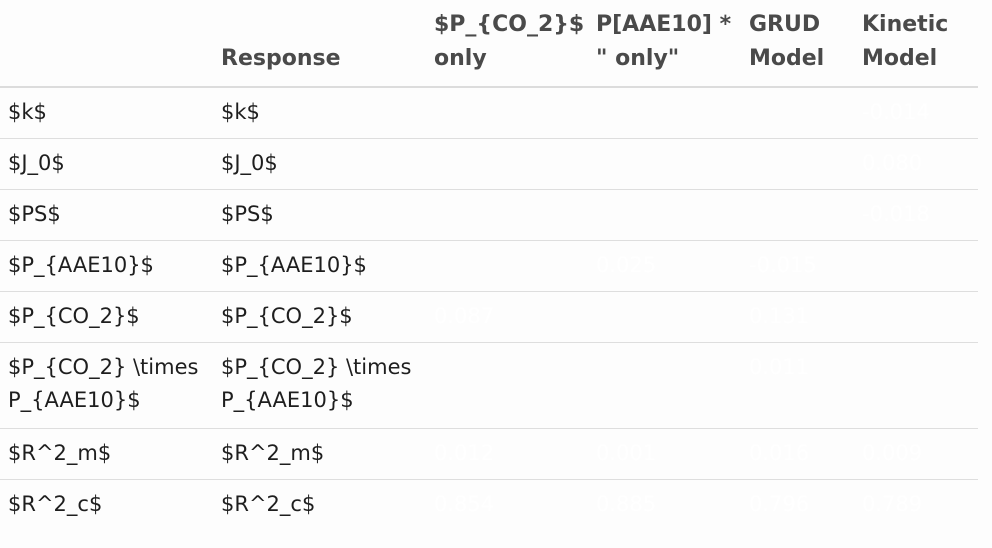  Describe the element at coordinates (106, 385) in the screenshot. I see `row-label: $P_{CO_2} \times P_{AAE10}$` at that location.